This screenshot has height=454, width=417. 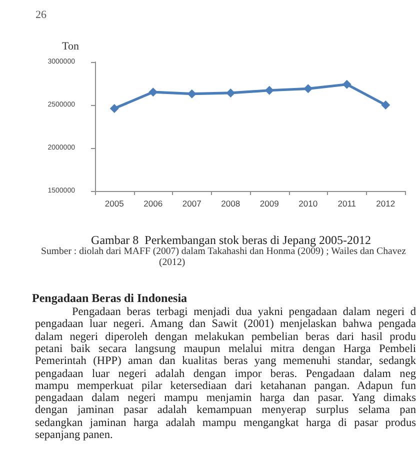 I want to click on text: mampu memperkuat pilar ketersediaan dari ketahanan pangan. Adapun fun, so click(x=225, y=386).